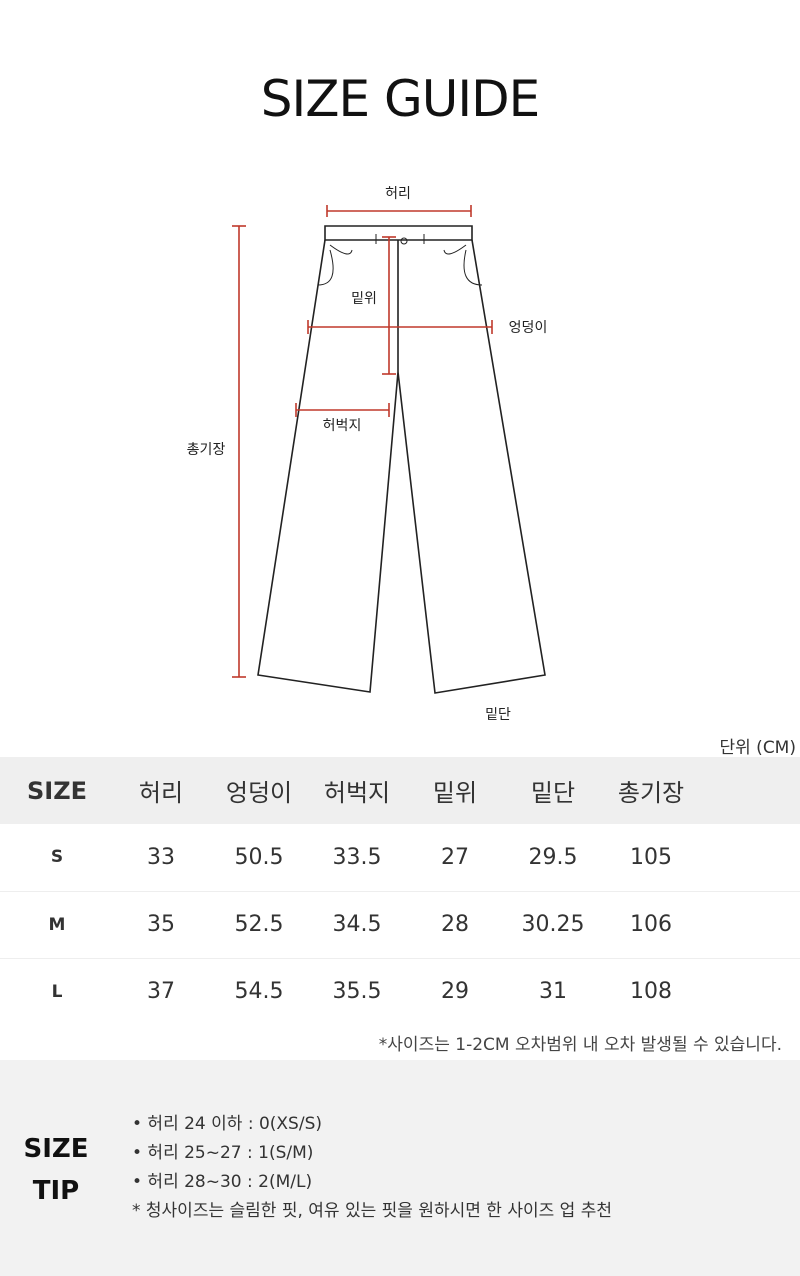  I want to click on cell: 29, so click(455, 992).